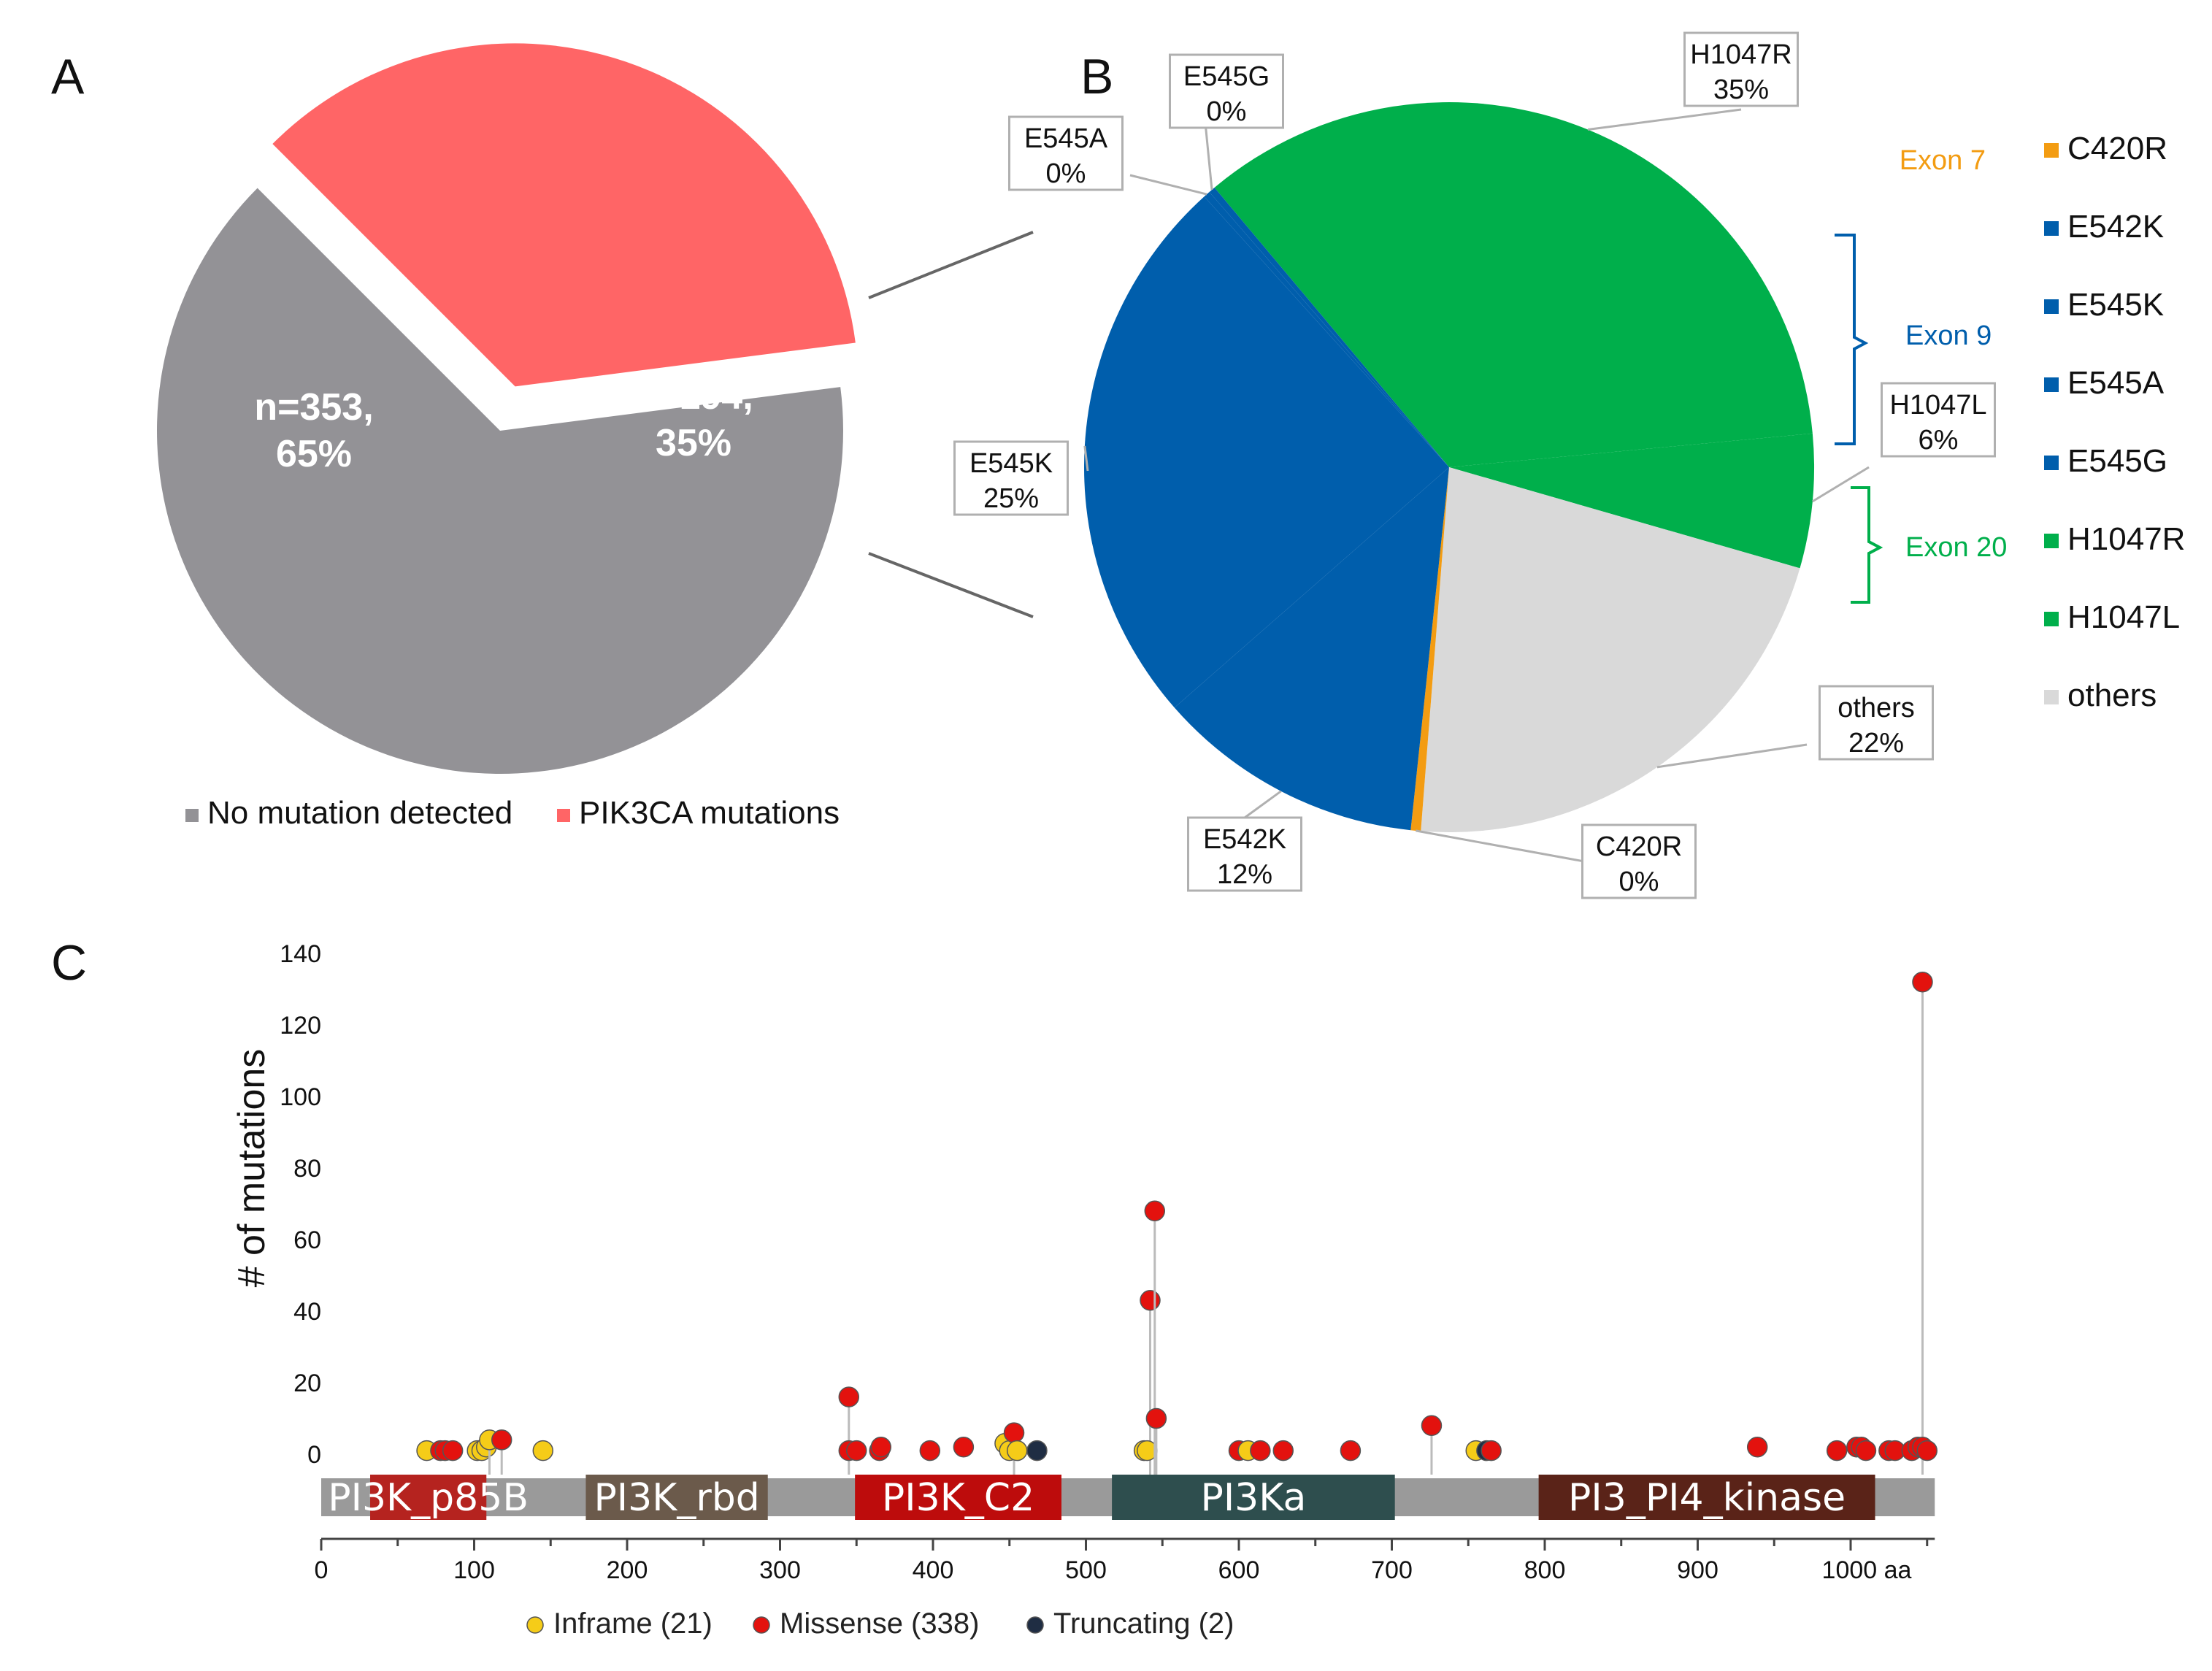 This screenshot has width=2212, height=1671. Describe the element at coordinates (359, 813) in the screenshot. I see `legend-label-no-mutation-detected: No mutation detected` at that location.